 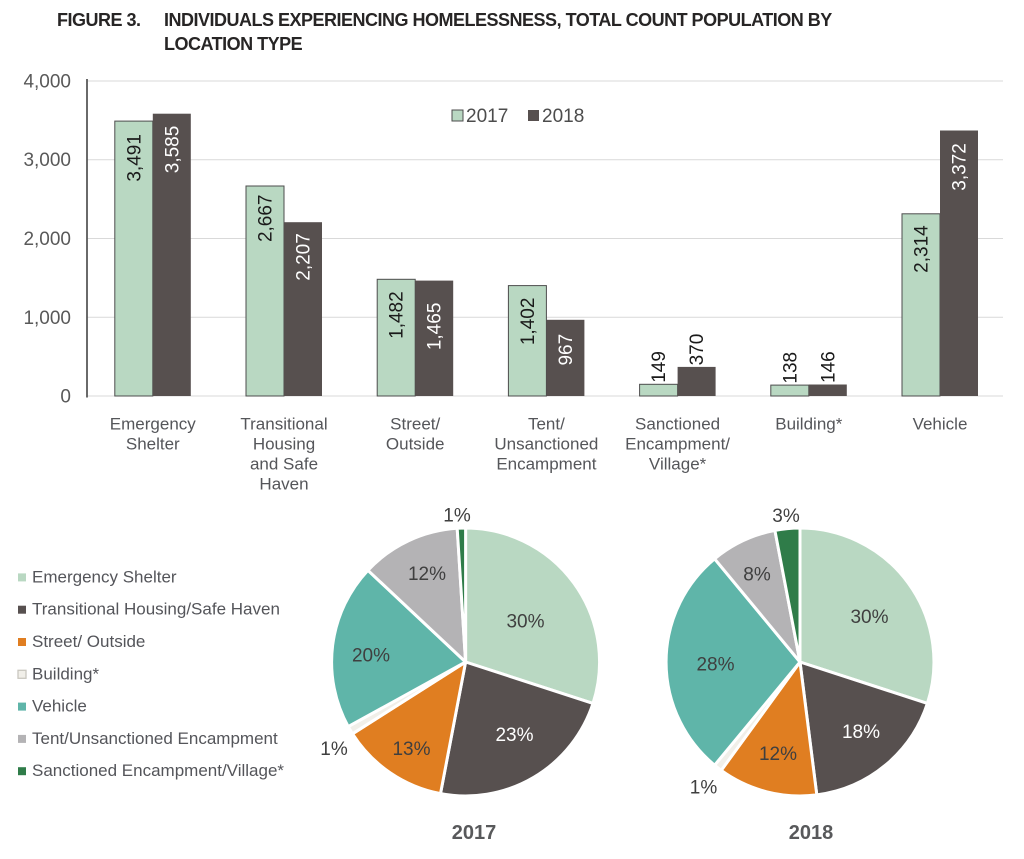 I want to click on svg-text: Housing, so click(x=284, y=444).